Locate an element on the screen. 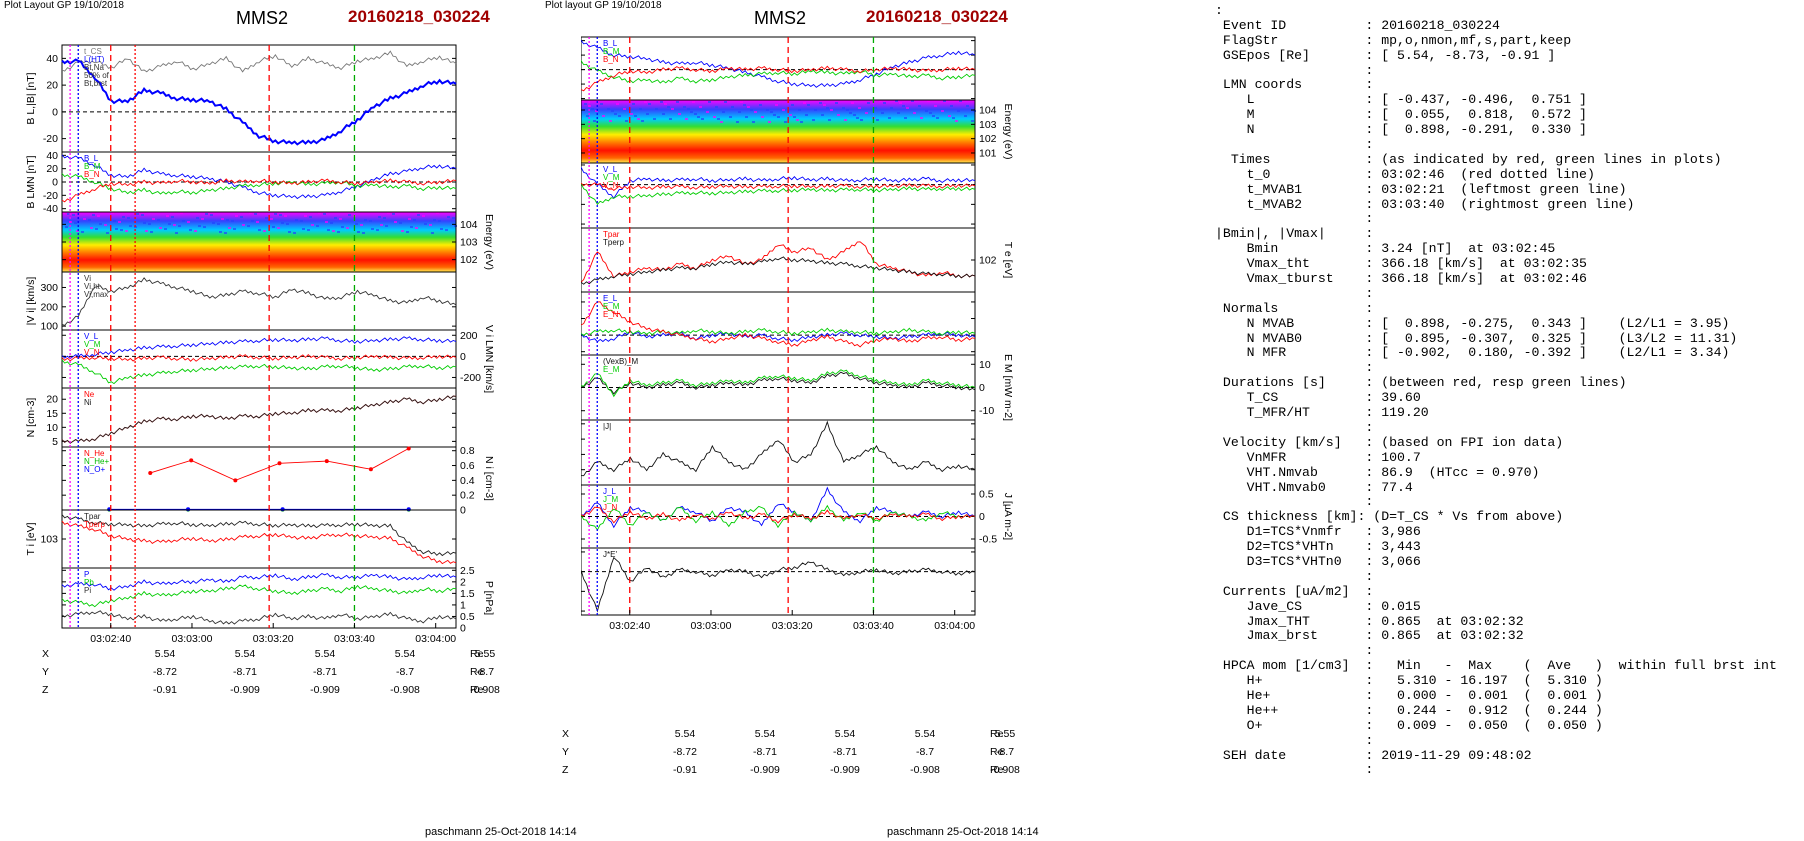 This screenshot has width=1804, height=841. panel-frame is located at coordinates (259, 98).